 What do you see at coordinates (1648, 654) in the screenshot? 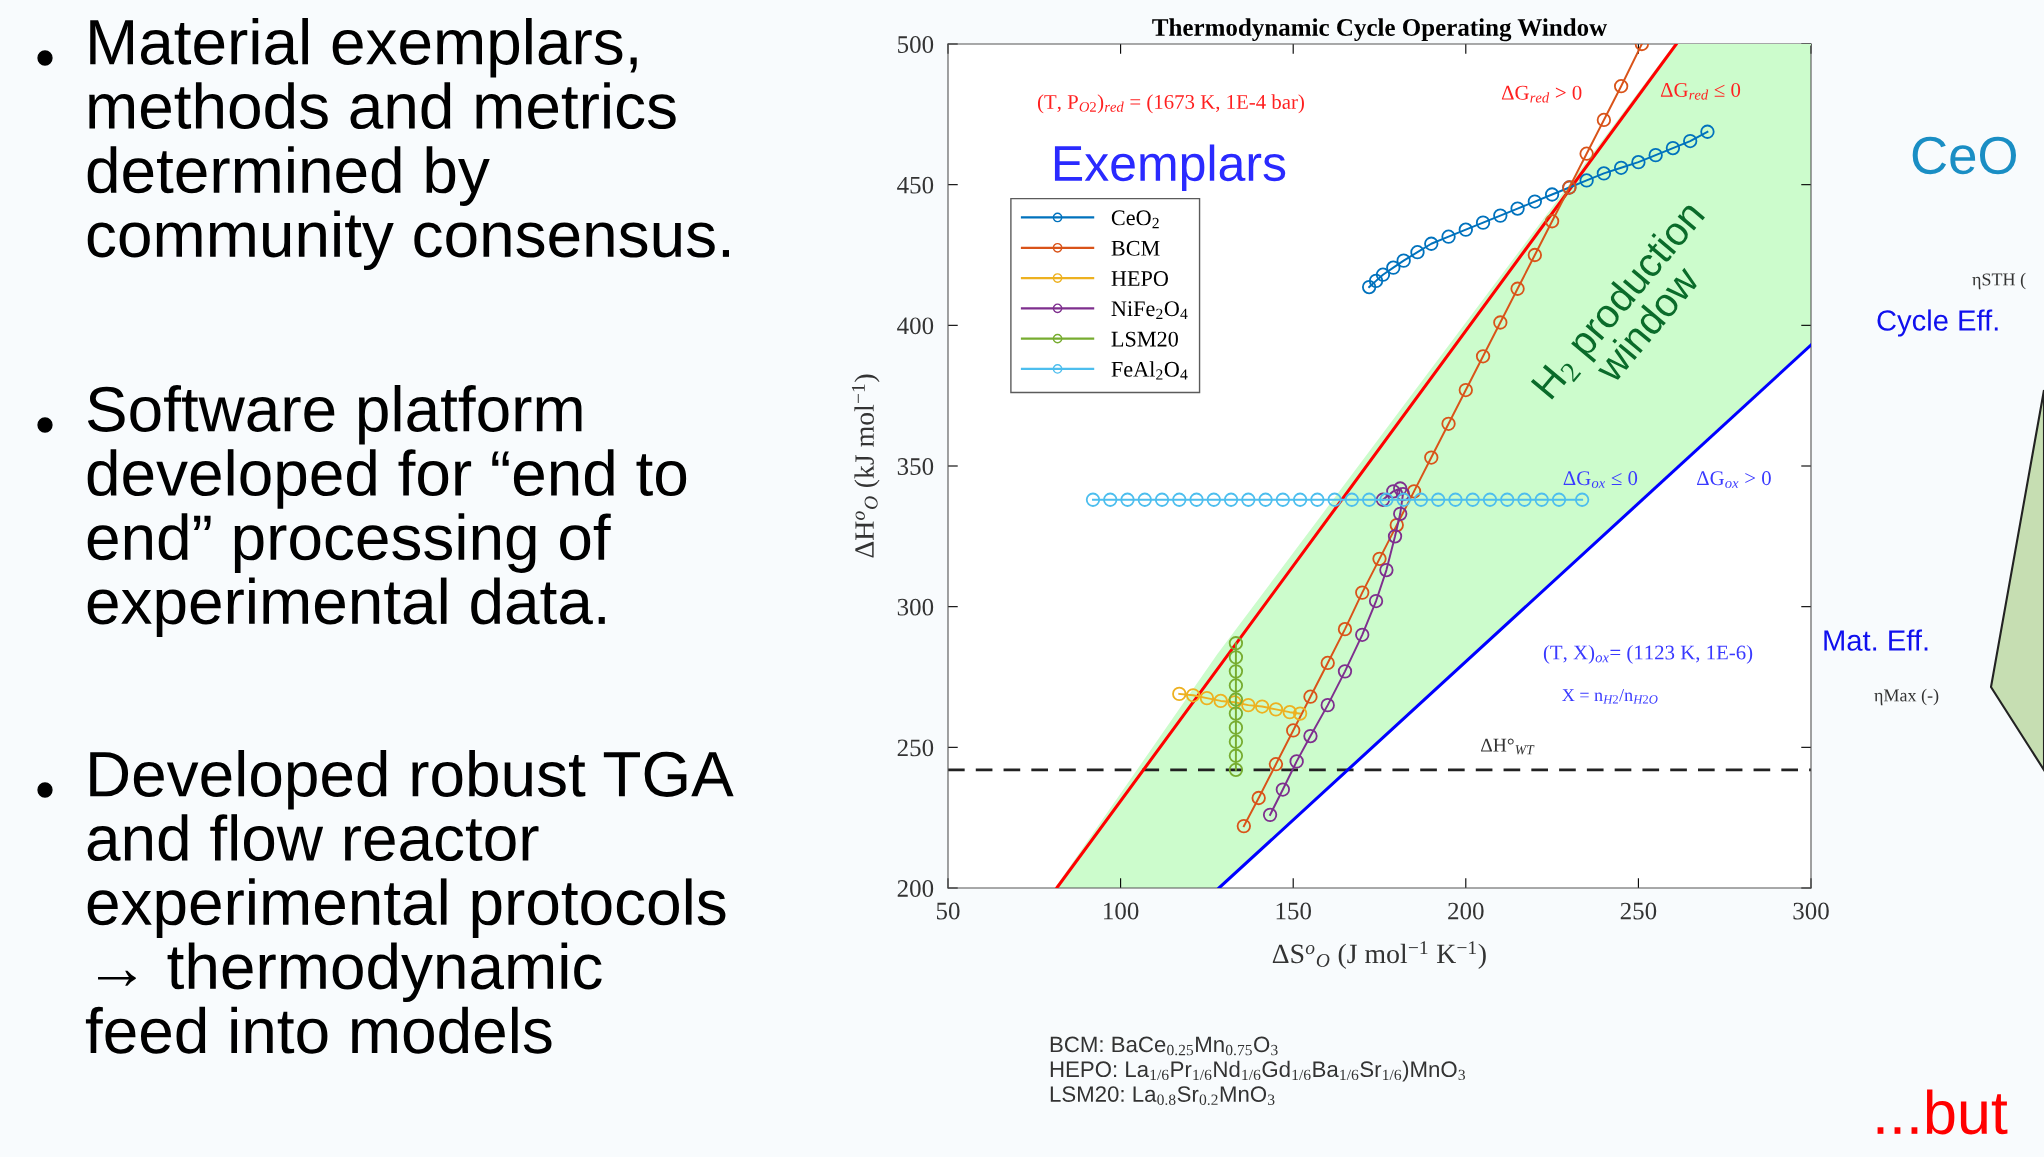
I see `annotation: (T, X)$_{ox}$= (1123 K, 1E-6)` at bounding box center [1648, 654].